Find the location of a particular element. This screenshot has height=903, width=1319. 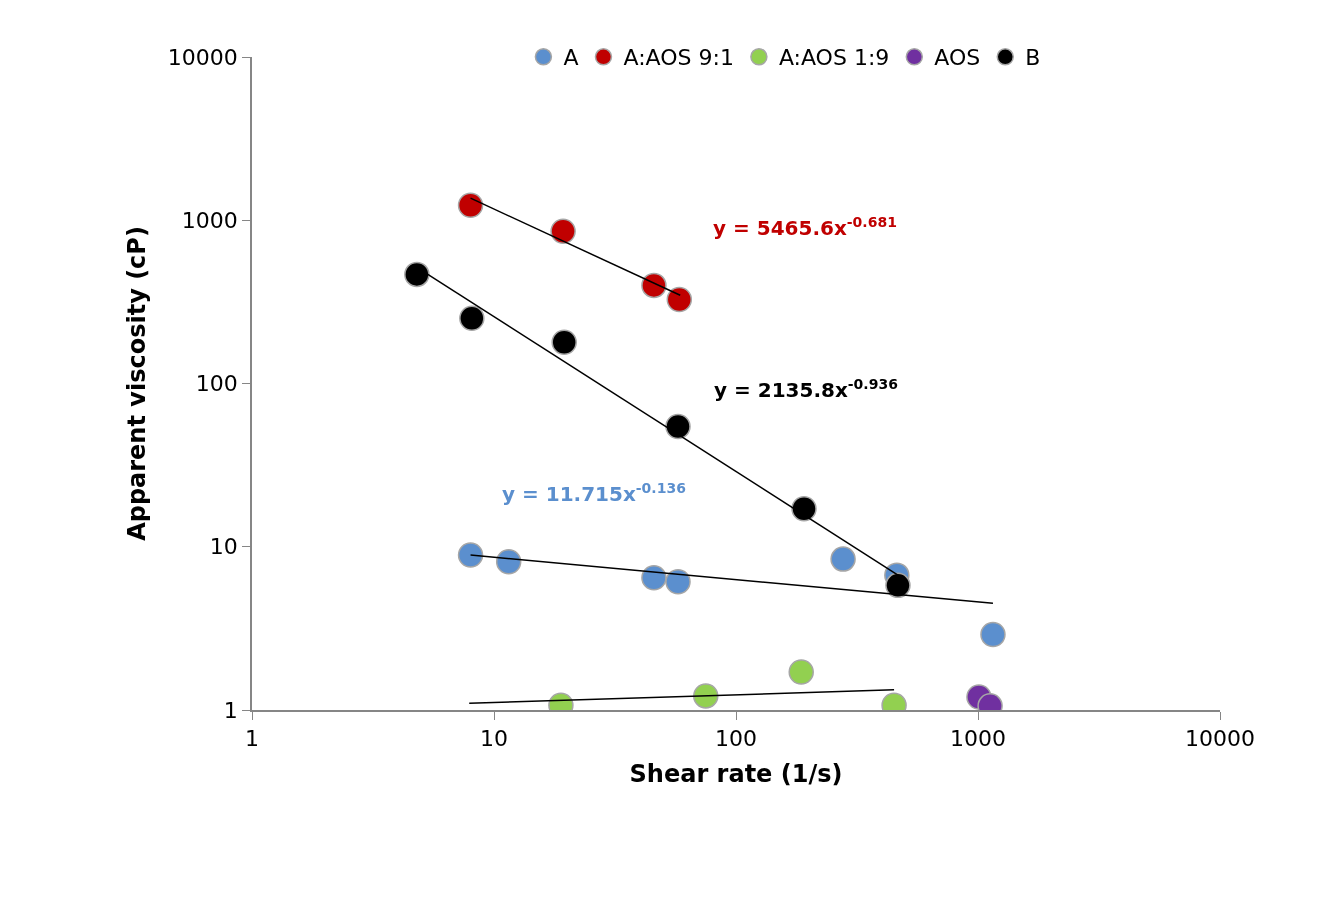

annotation: y = 2135.8x$^{-0.936}$ is located at coordinates (806, 389).